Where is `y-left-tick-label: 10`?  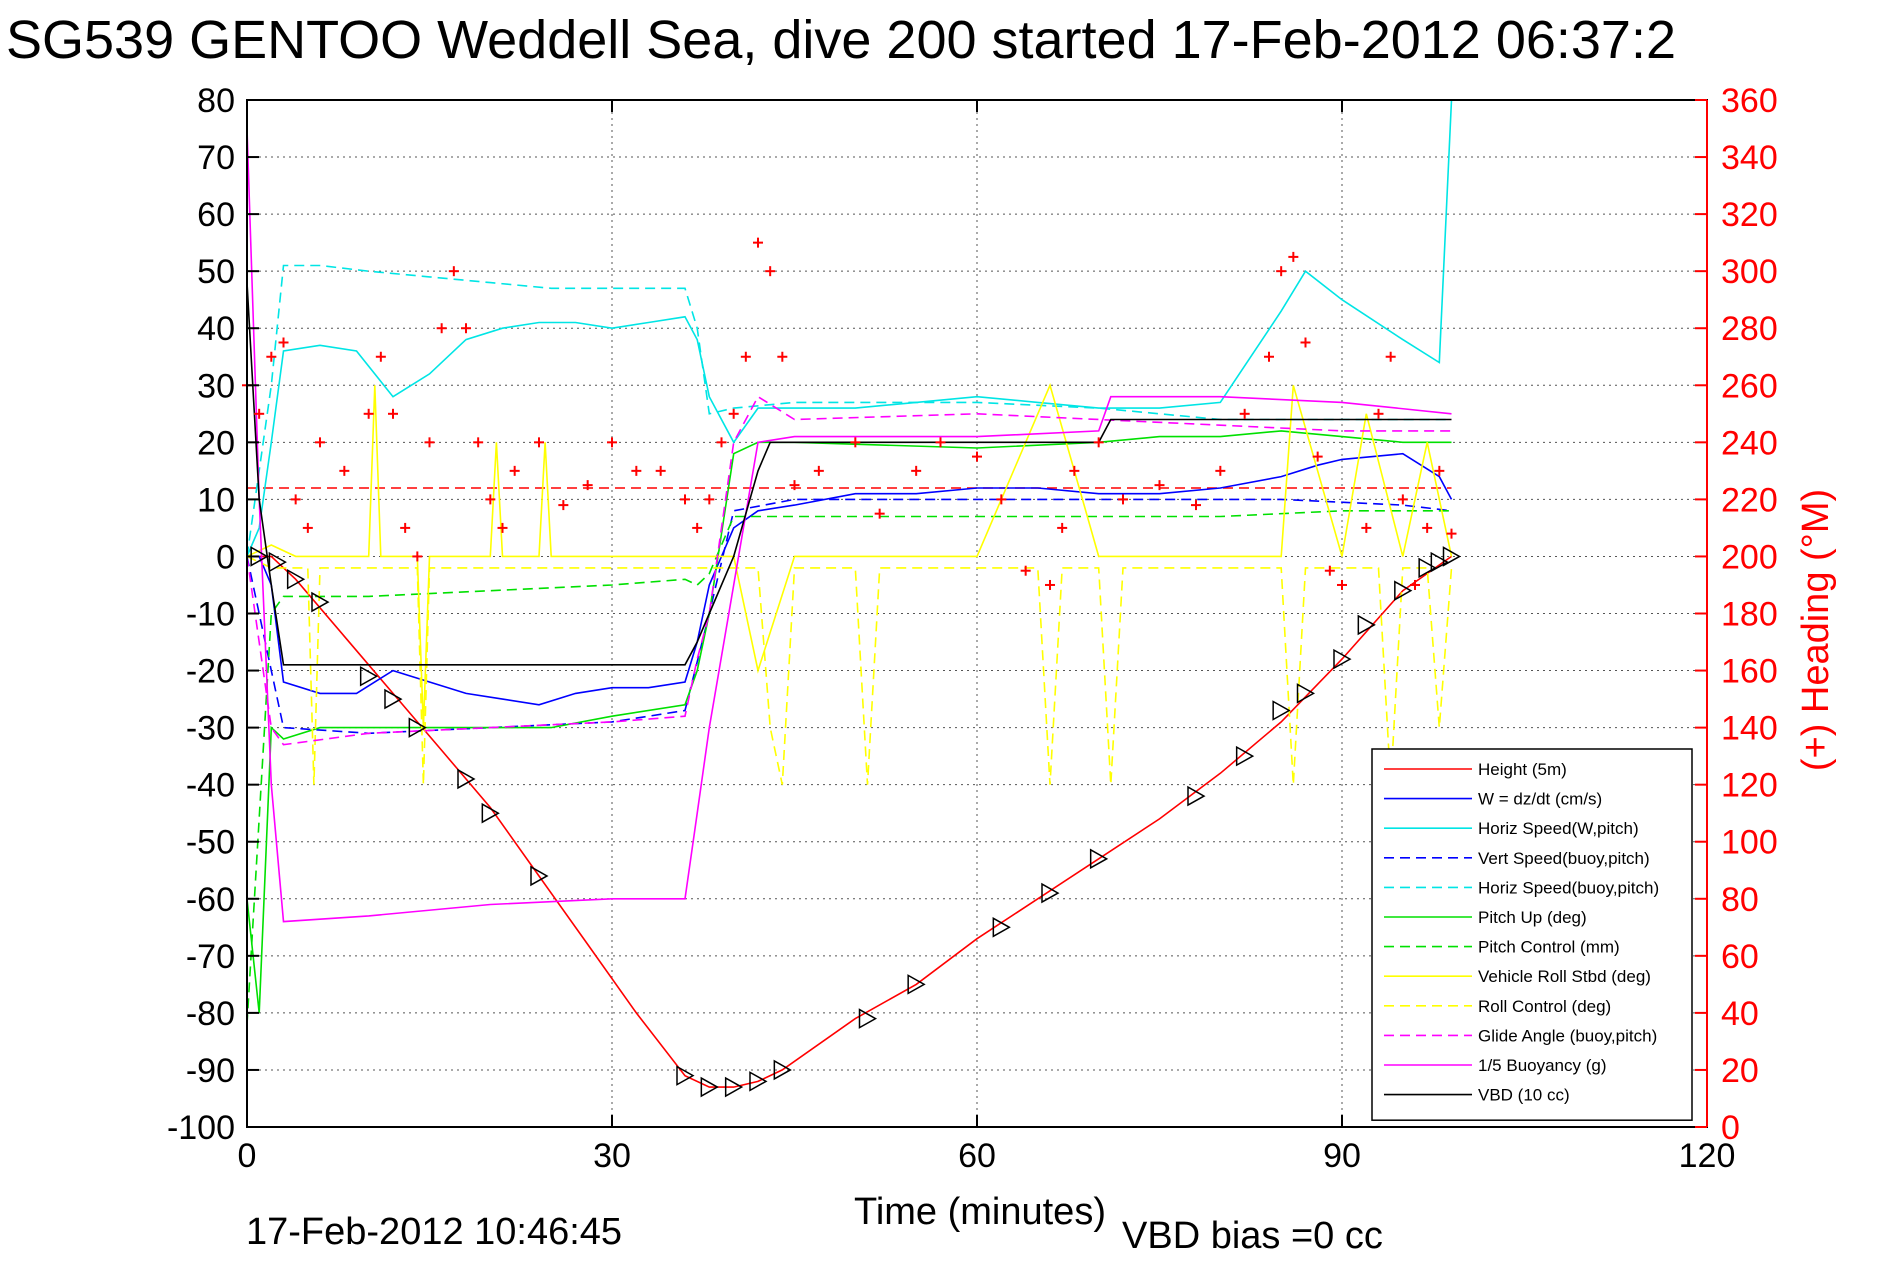
y-left-tick-label: 10 is located at coordinates (216, 500).